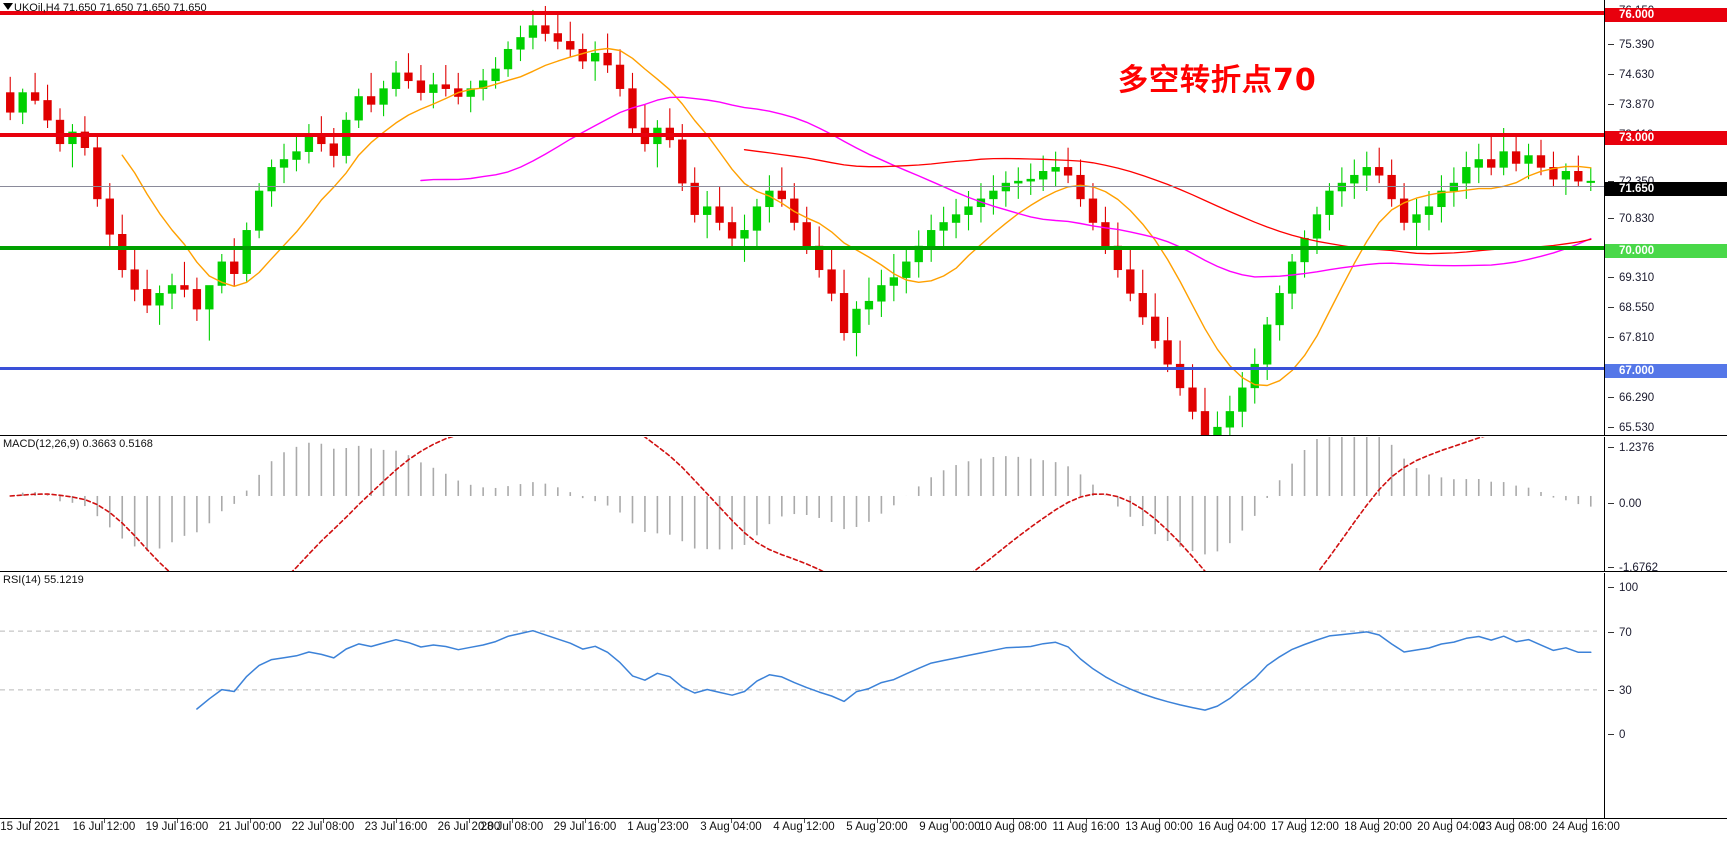 This screenshot has height=841, width=1727. I want to click on price-tick-label: 65.530, so click(1637, 428).